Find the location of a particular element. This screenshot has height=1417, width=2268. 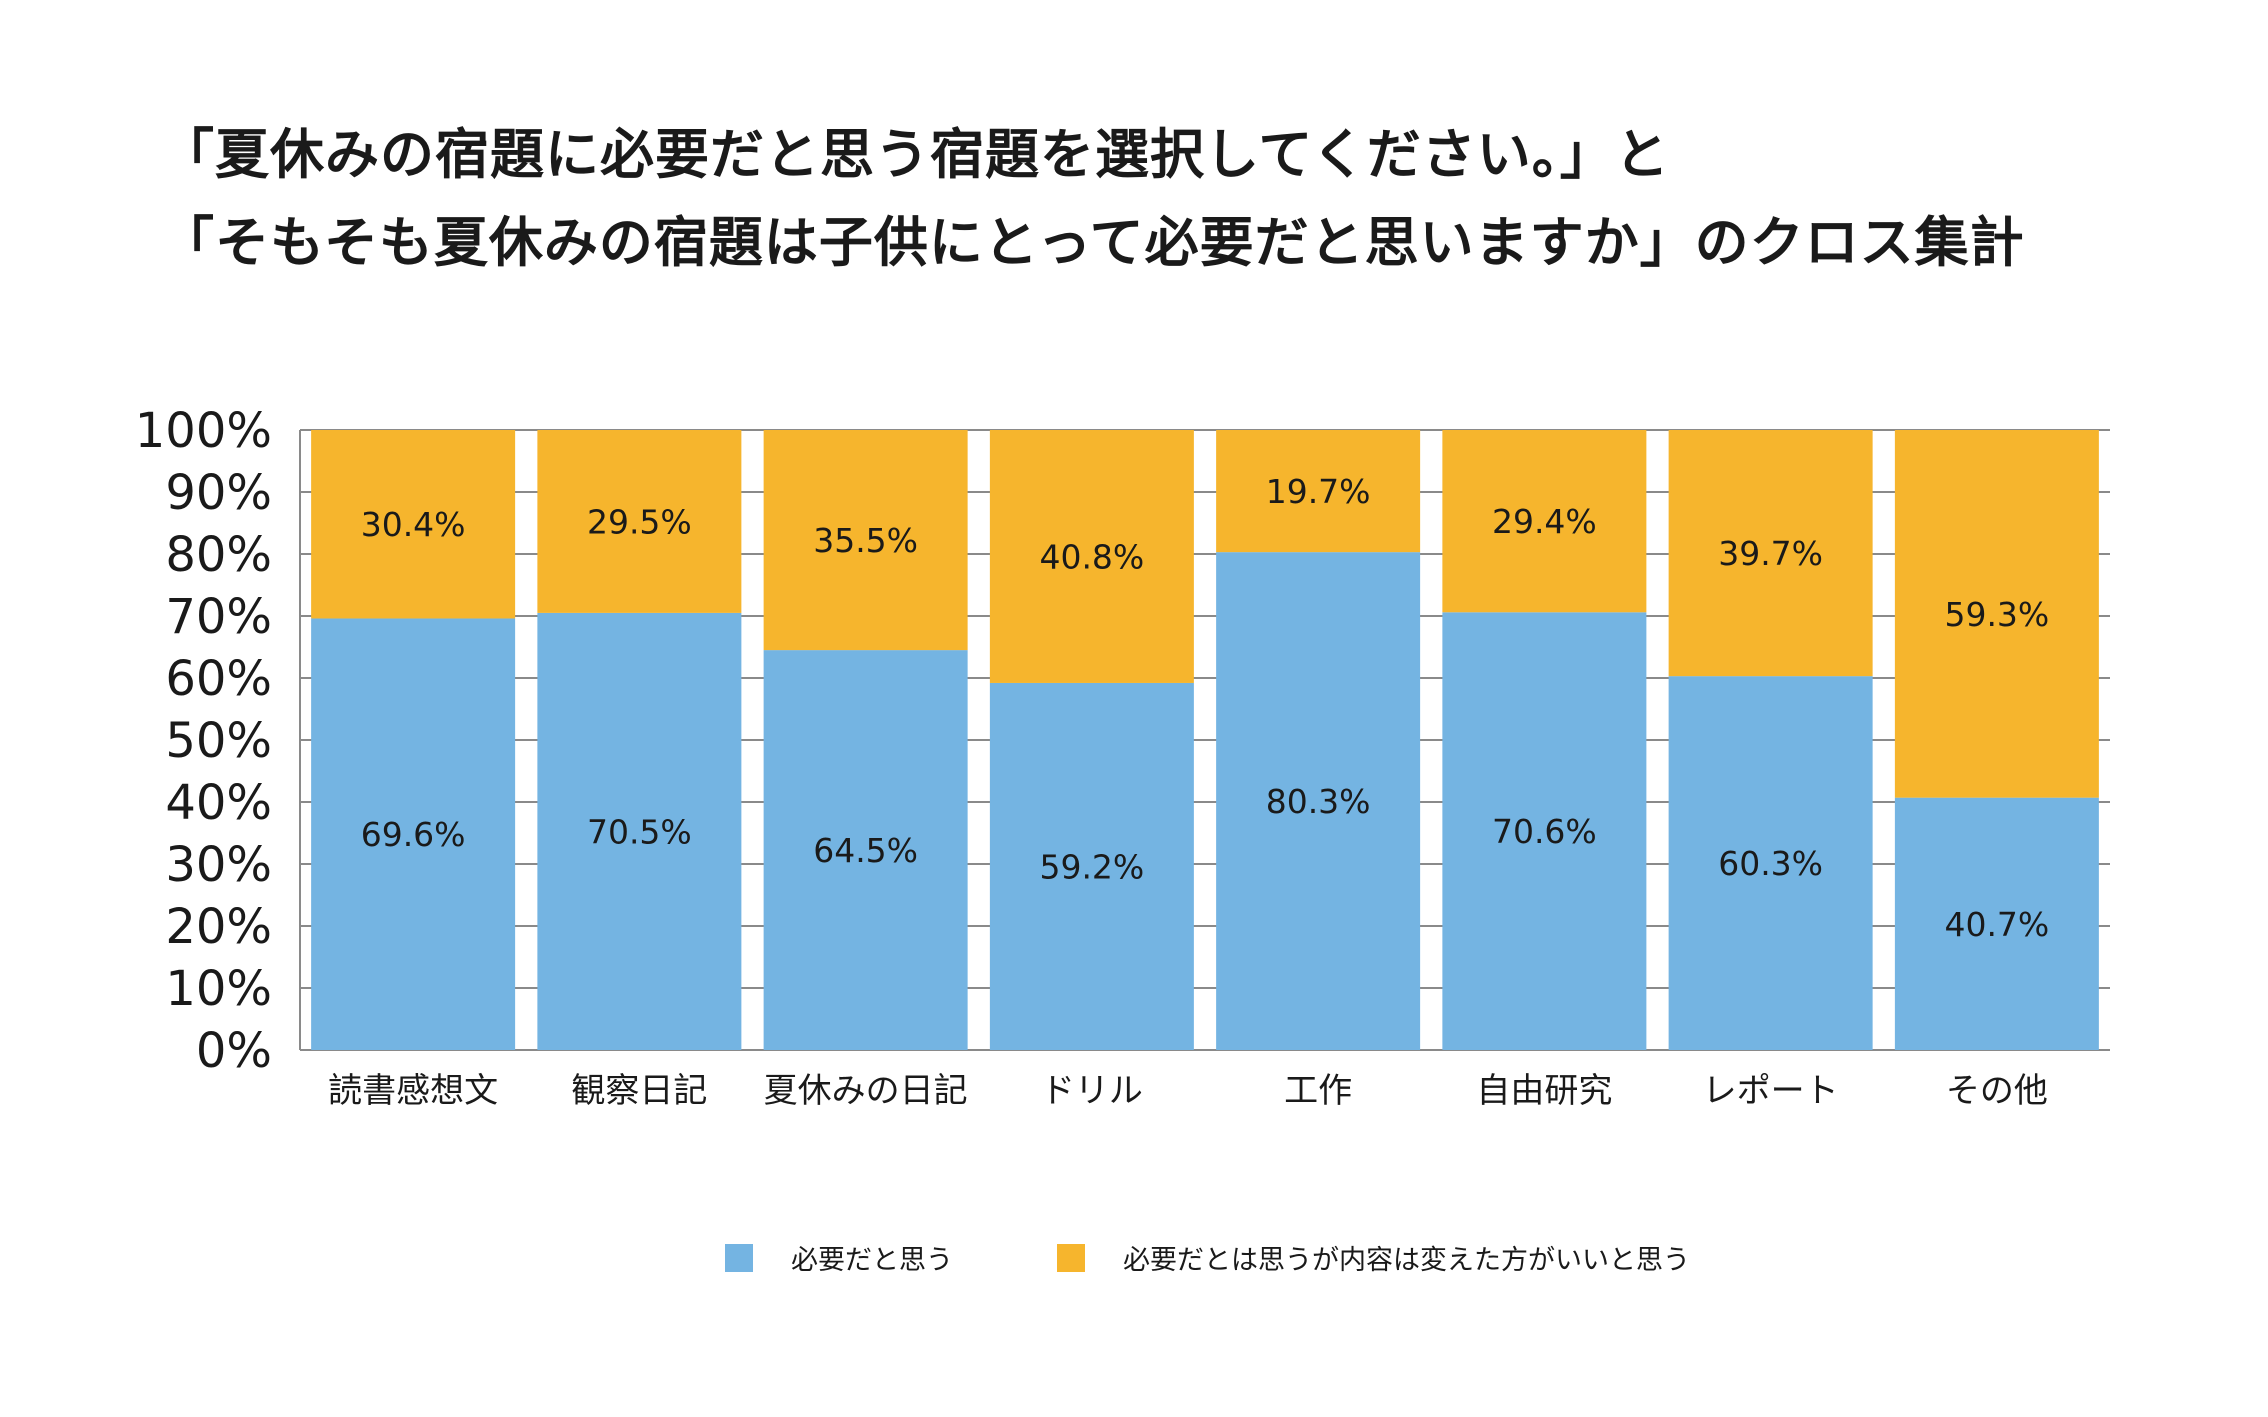

x-category-label: その他 is located at coordinates (1997, 1091).